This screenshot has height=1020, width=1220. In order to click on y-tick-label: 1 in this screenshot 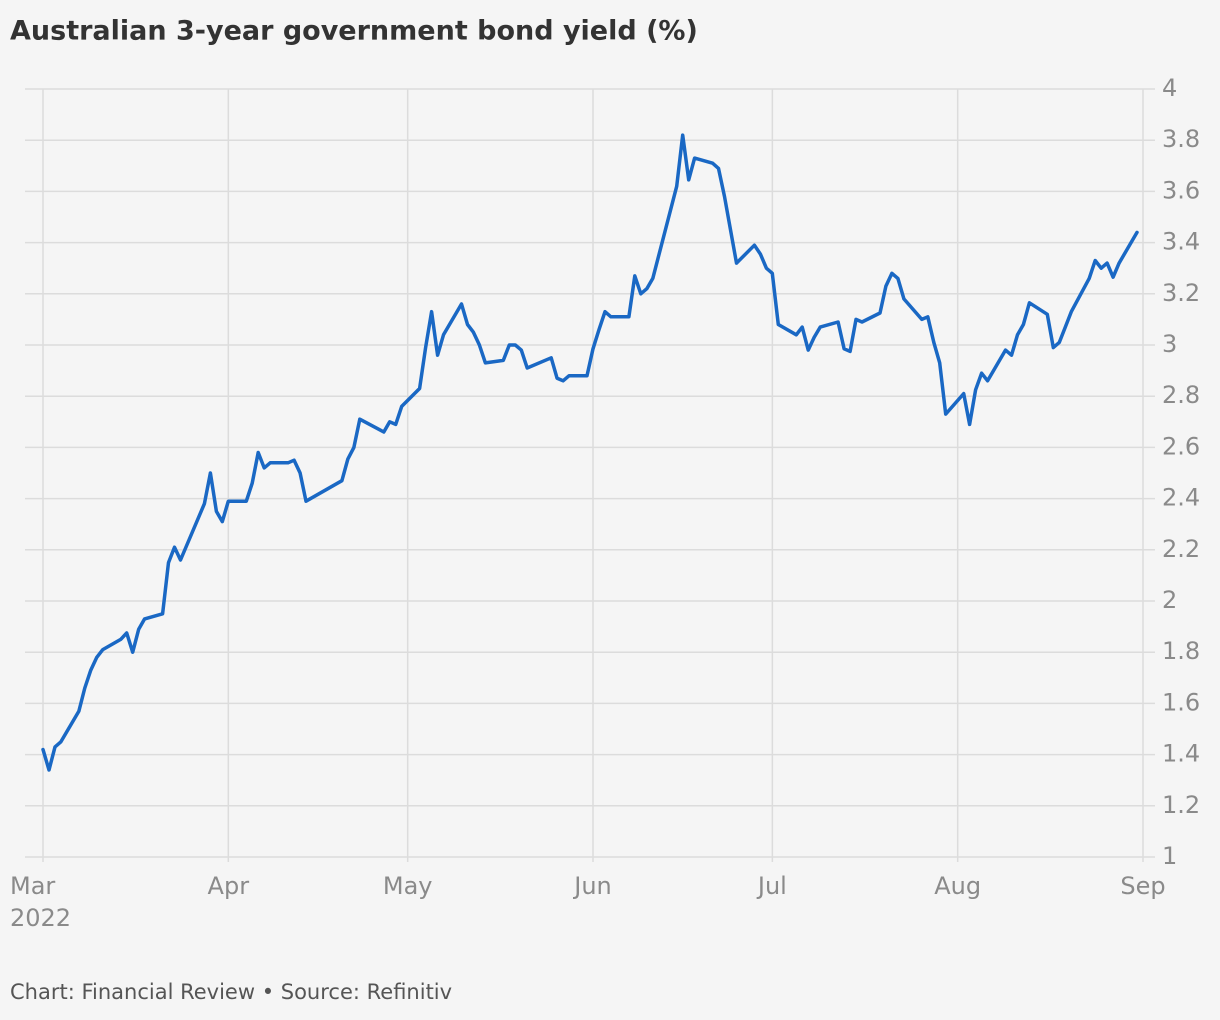, I will do `click(1169, 856)`.